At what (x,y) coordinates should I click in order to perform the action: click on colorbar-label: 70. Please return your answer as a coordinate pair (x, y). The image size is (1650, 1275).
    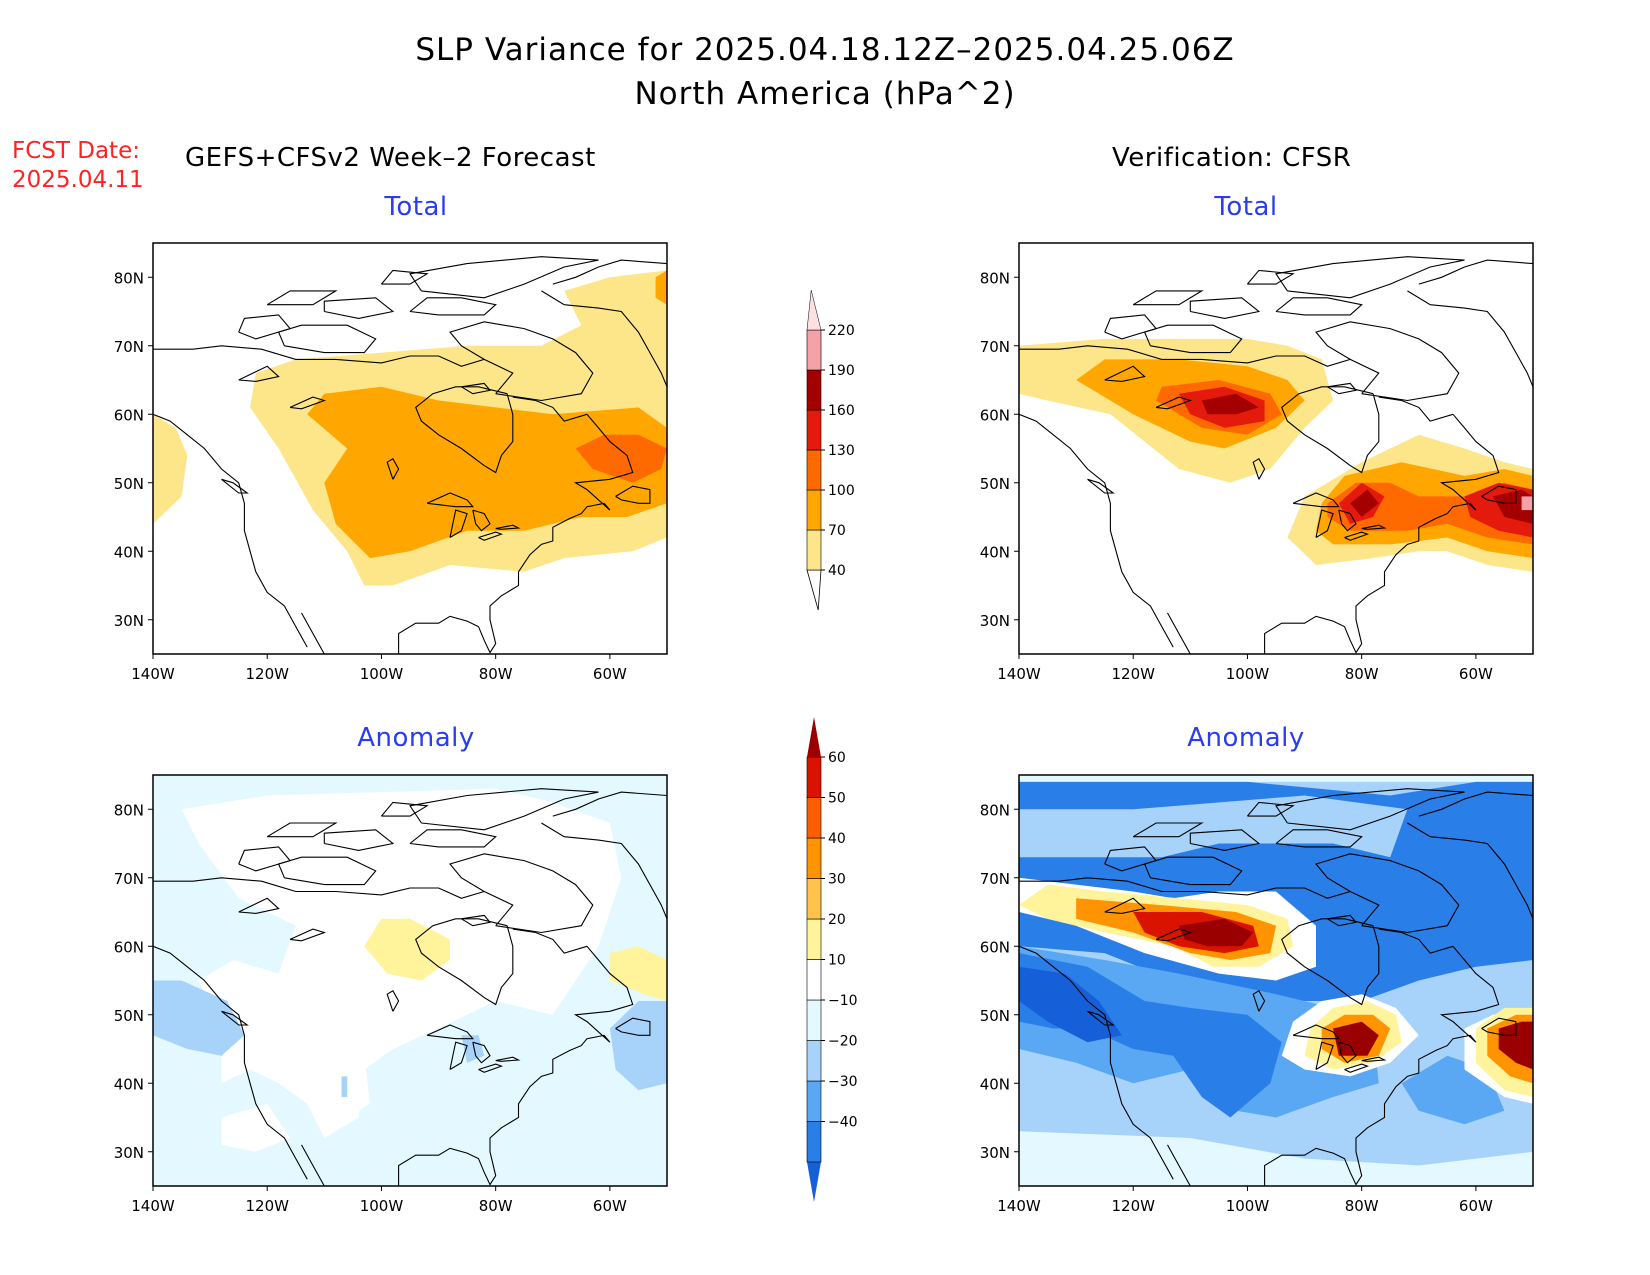
    Looking at the image, I should click on (837, 531).